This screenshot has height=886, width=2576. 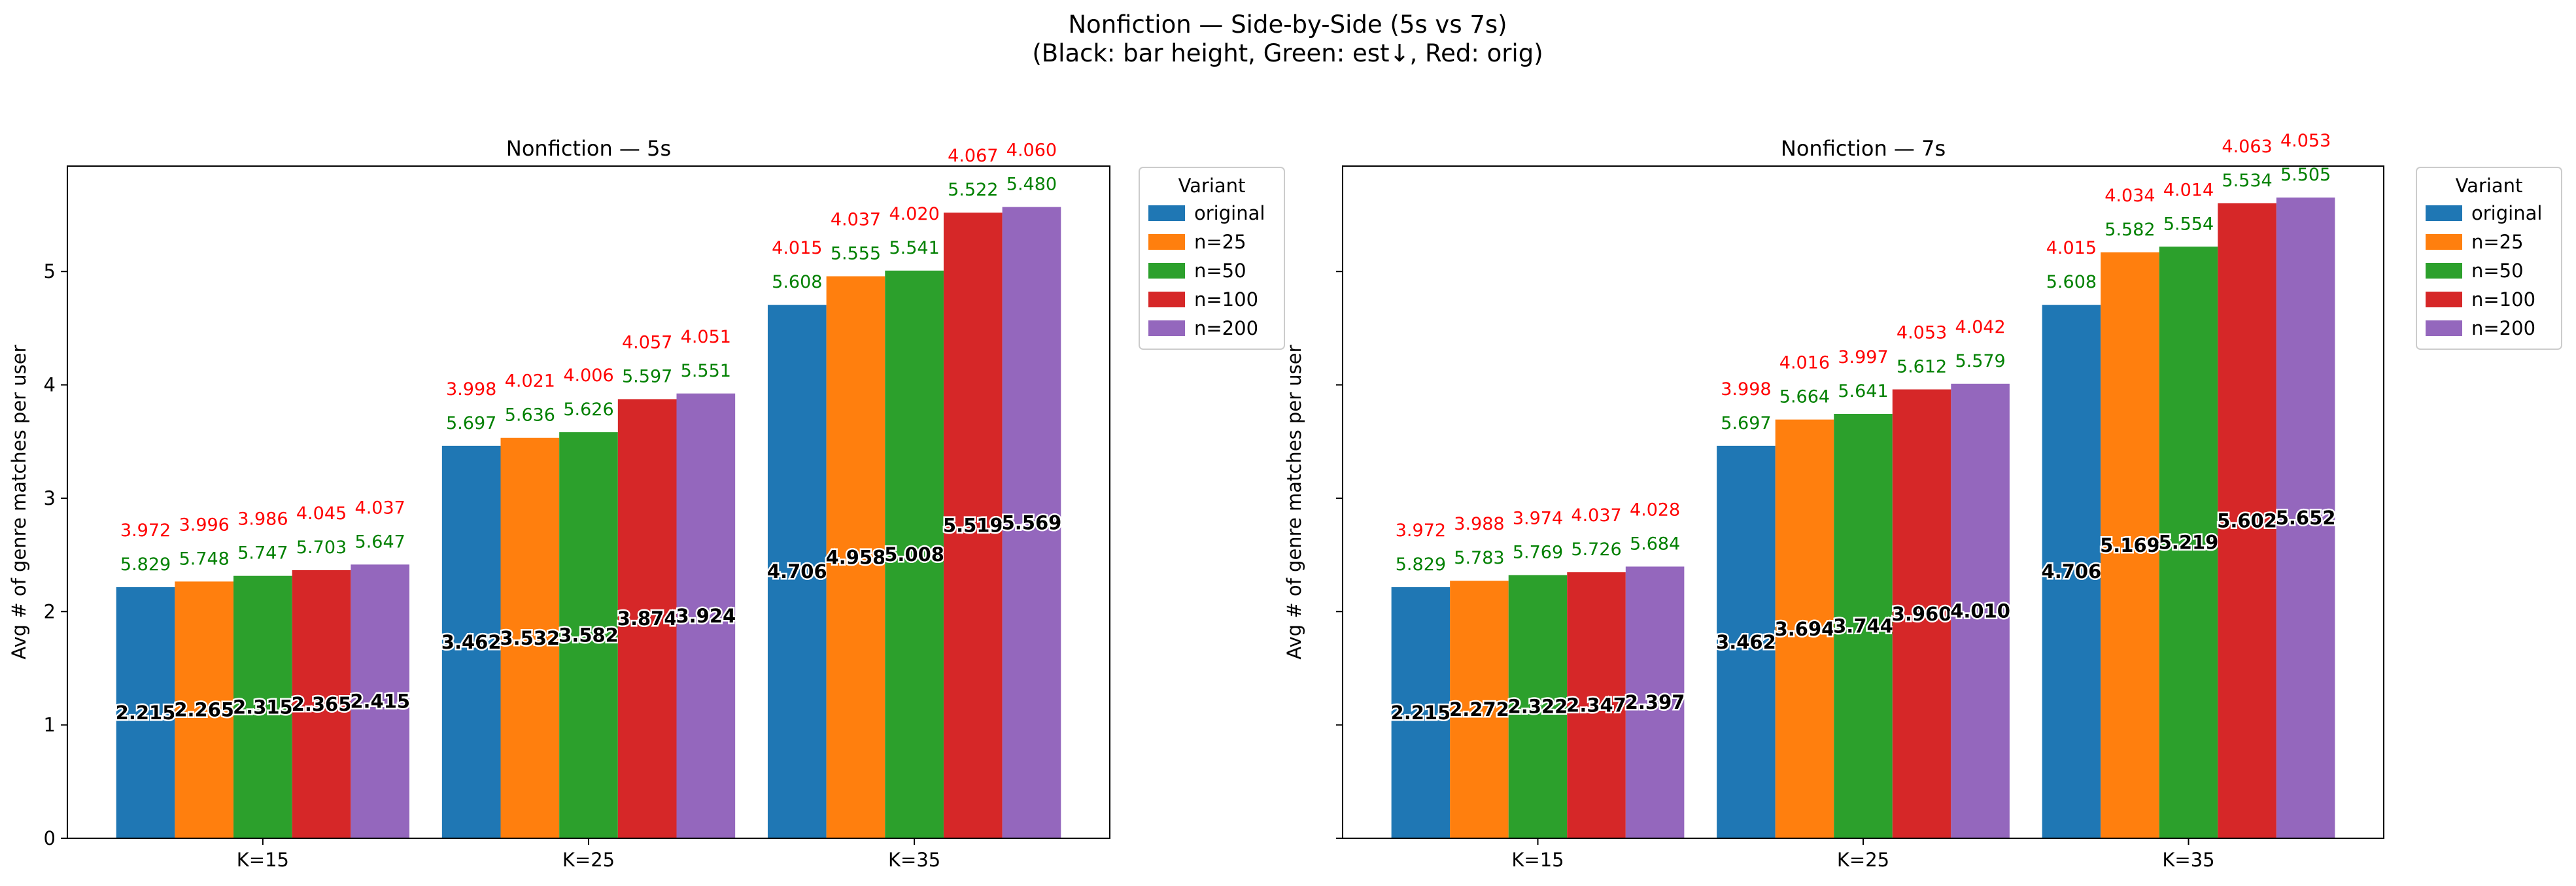 I want to click on label-height-n=25-K=35: 5.169, so click(x=2130, y=545).